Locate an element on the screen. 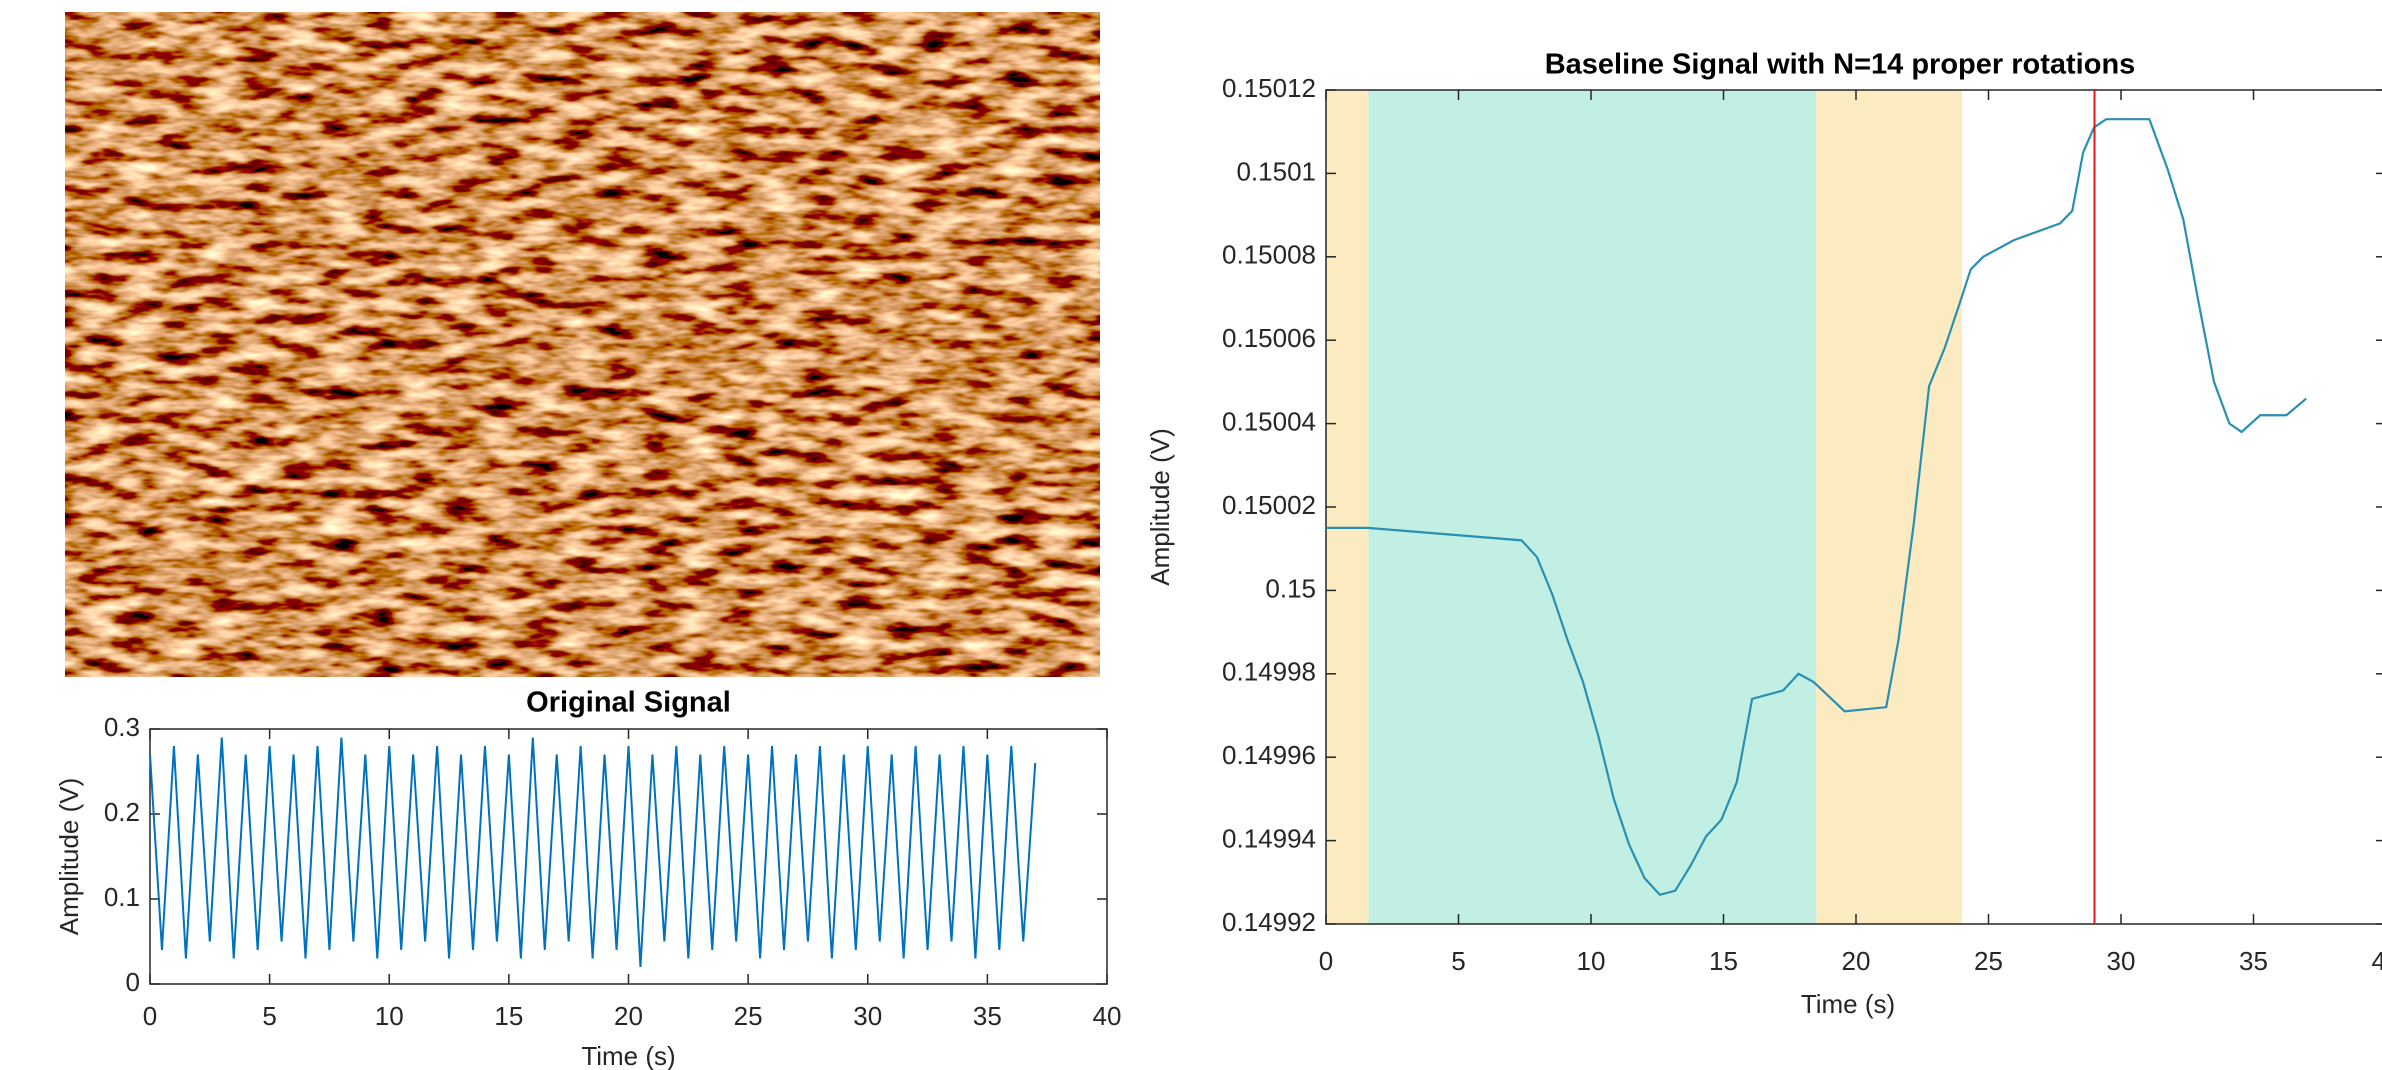  y-tick-label: 0.3 is located at coordinates (122, 727).